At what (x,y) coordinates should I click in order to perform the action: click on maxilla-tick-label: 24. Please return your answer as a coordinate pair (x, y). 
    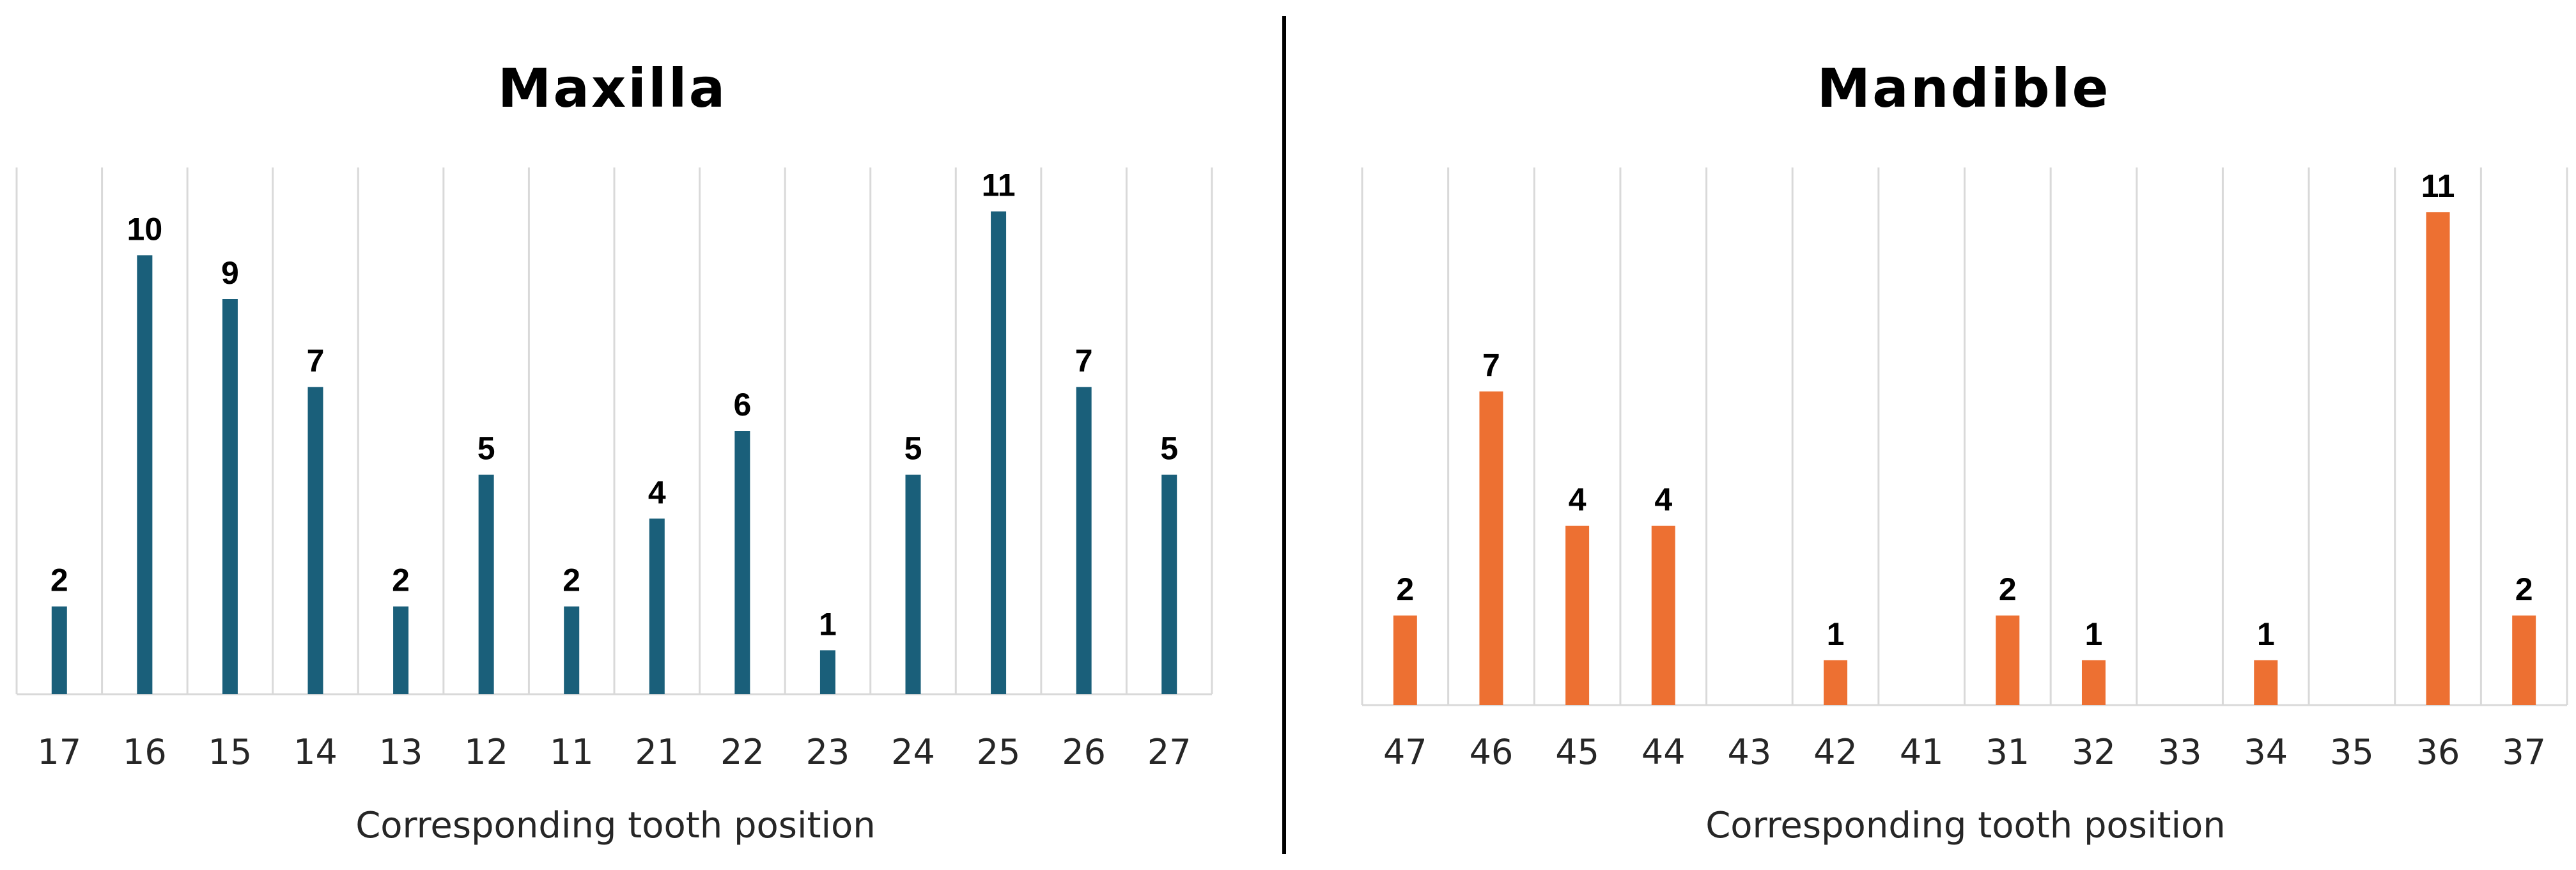
    Looking at the image, I should click on (913, 752).